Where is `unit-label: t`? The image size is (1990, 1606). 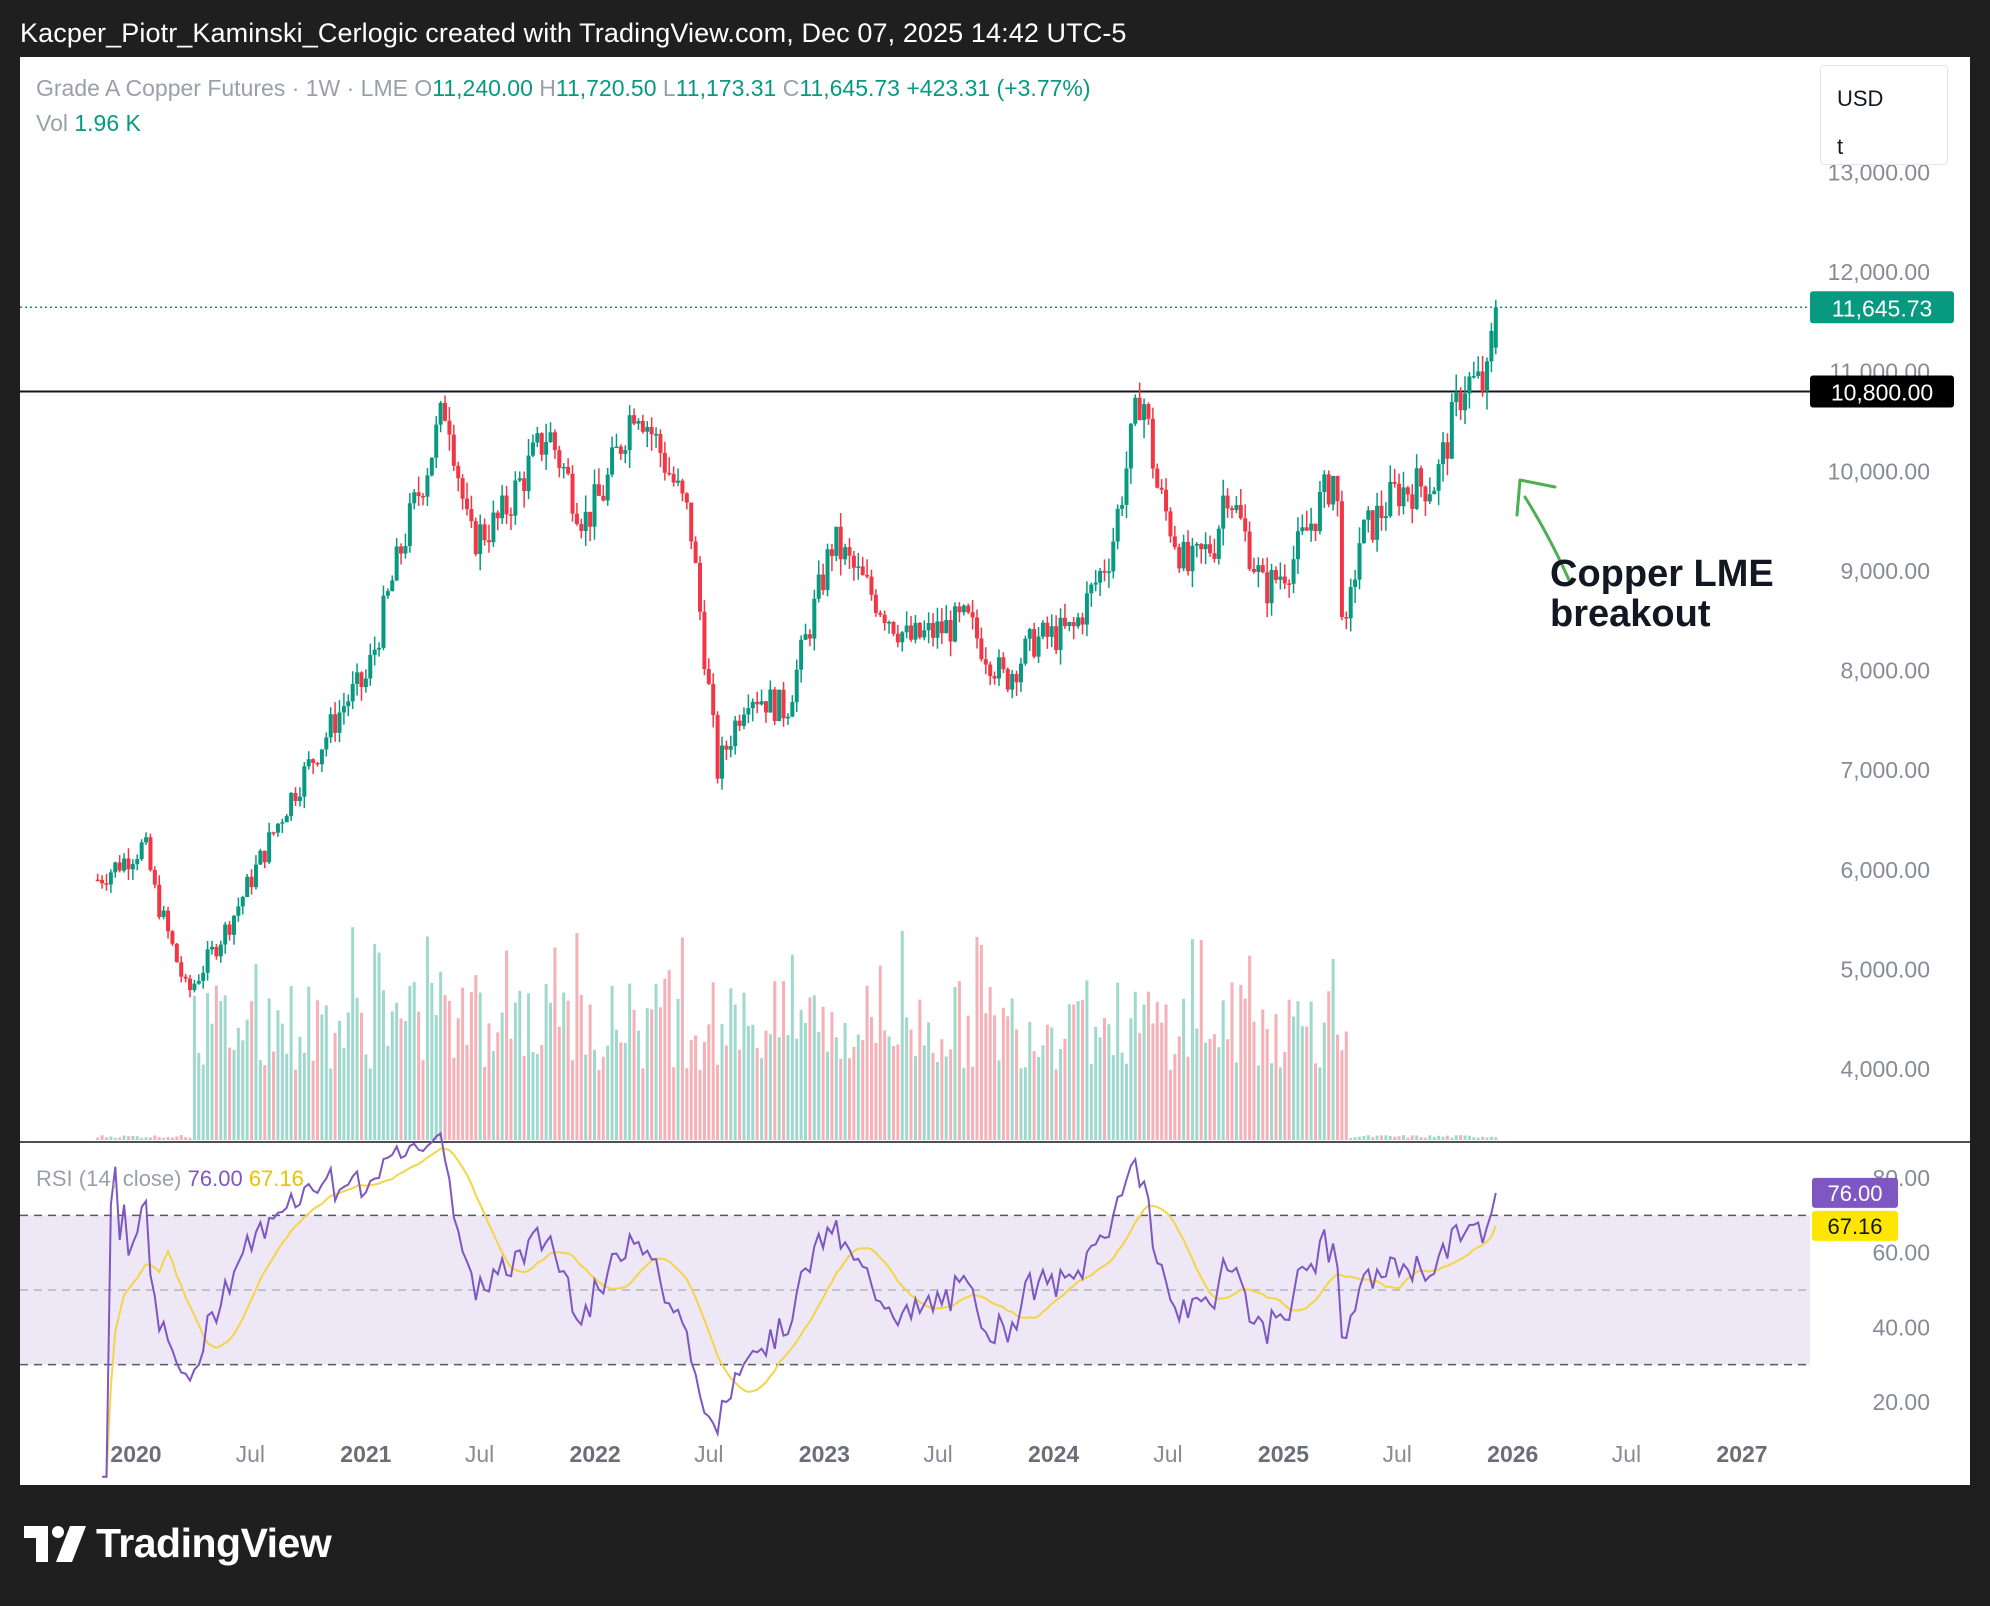 unit-label: t is located at coordinates (1840, 146).